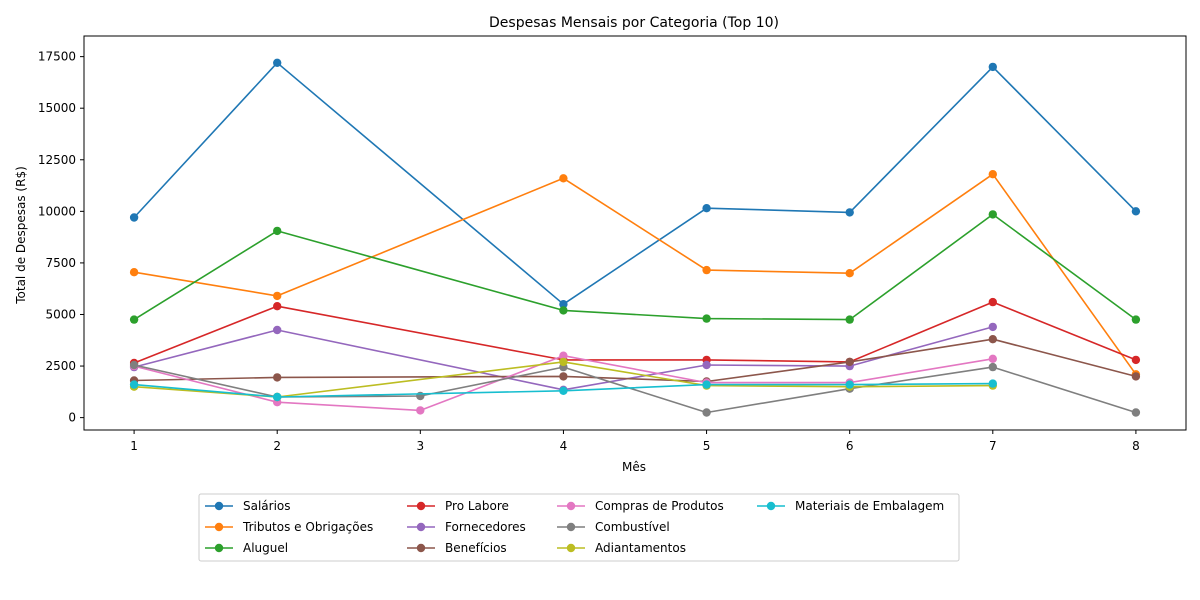 This screenshot has height=600, width=1200. Describe the element at coordinates (134, 446) in the screenshot. I see `x-tick-label: 1` at that location.